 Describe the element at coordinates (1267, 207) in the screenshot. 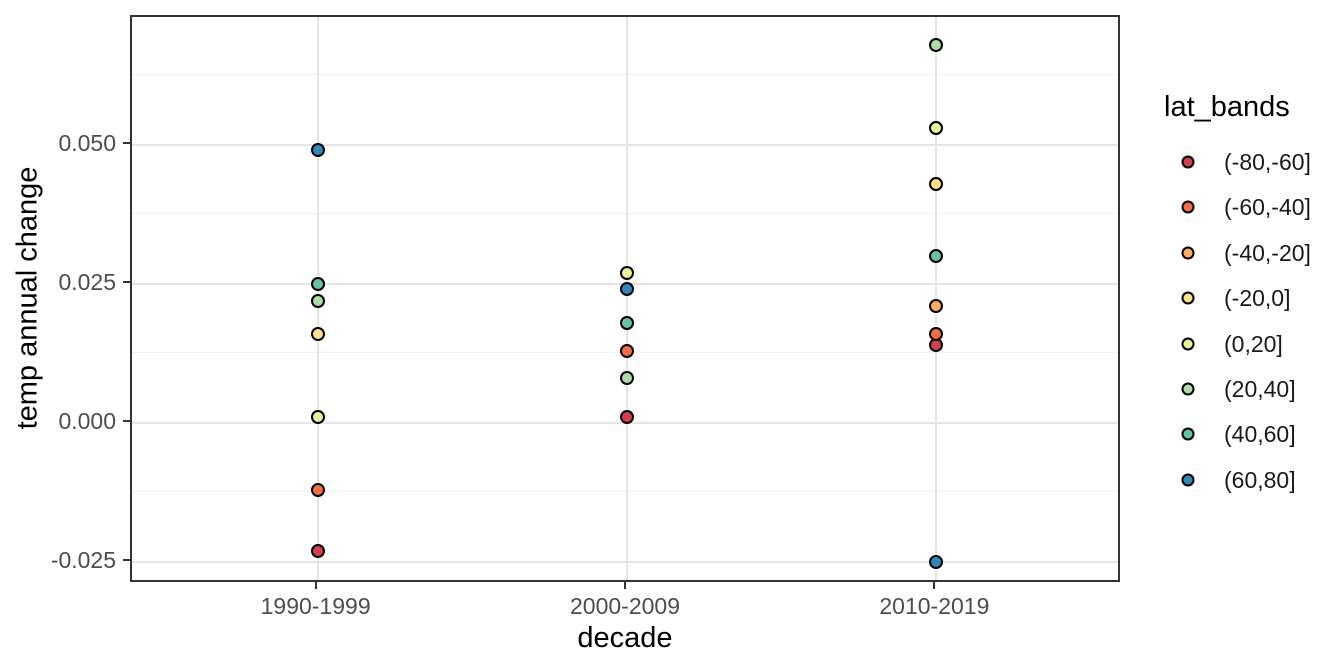

I see `legend-item-label: (-60,-40]` at that location.